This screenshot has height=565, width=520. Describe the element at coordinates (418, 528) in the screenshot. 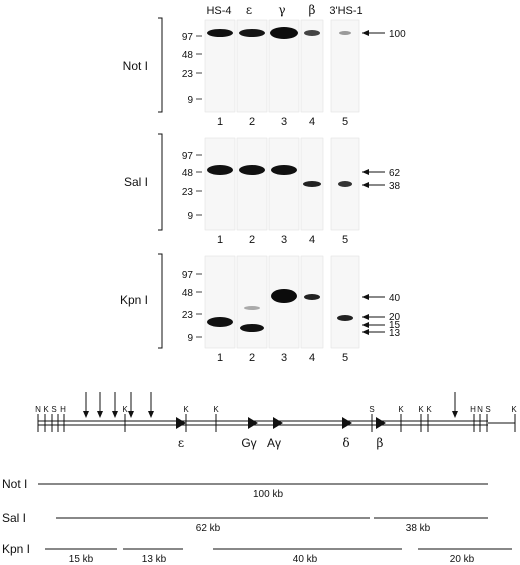

I see `fragment-size: 38 kb` at that location.